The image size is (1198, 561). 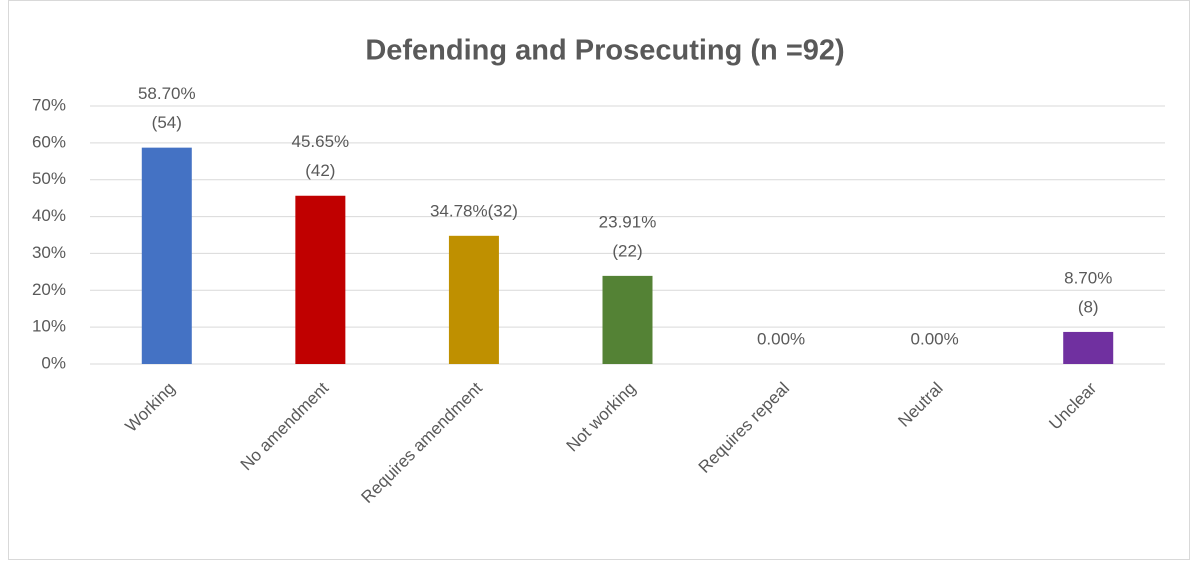 I want to click on data-label: 8.70%, so click(x=1088, y=277).